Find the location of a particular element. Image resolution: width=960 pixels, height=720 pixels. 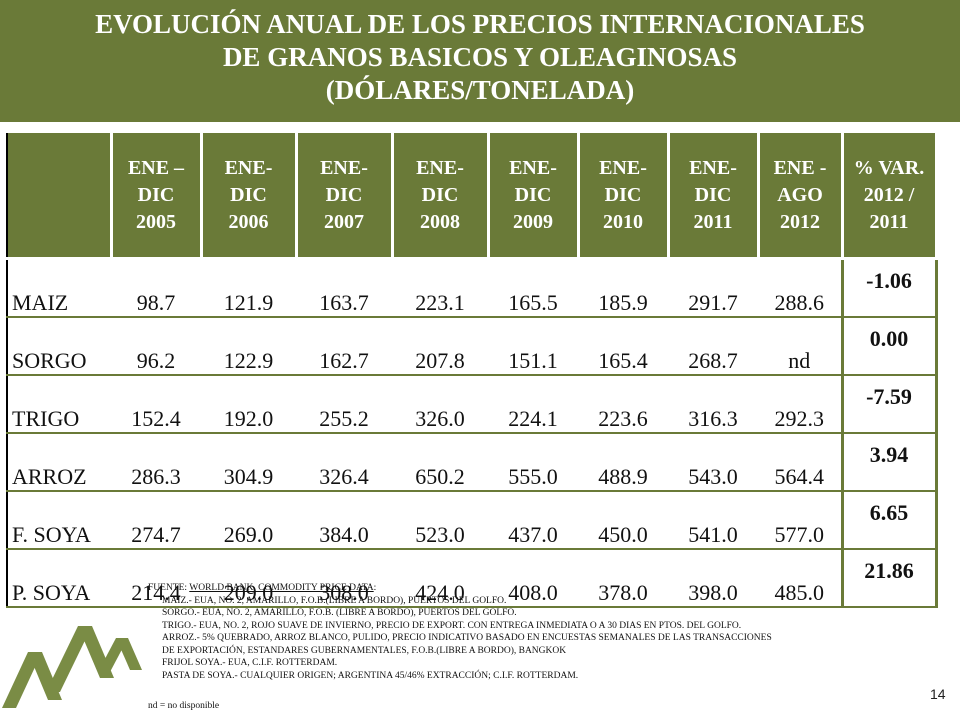

price-cell: 255.2 is located at coordinates (344, 403).